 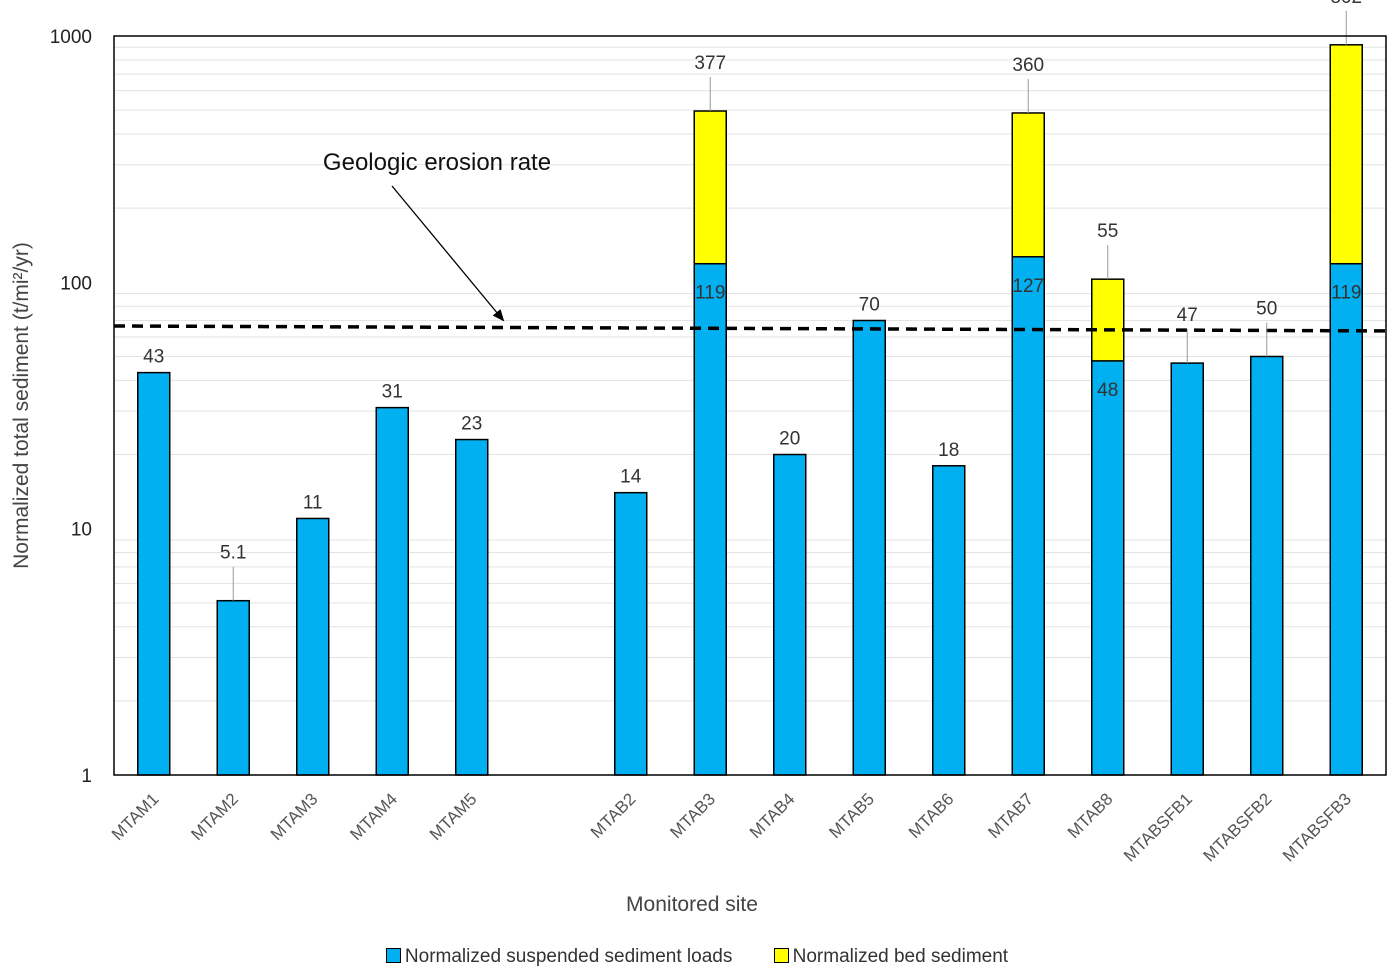 I want to click on data-label-total: 11, so click(x=313, y=502).